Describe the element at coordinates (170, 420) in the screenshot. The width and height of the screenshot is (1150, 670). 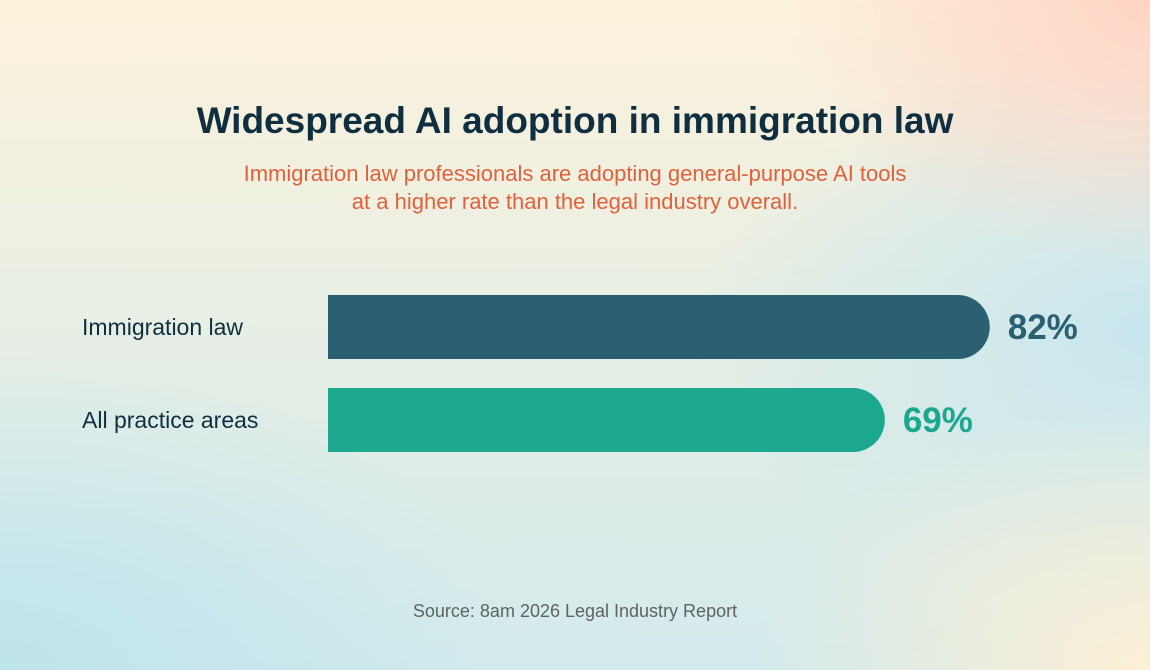
I see `category-label: All practice areas` at that location.